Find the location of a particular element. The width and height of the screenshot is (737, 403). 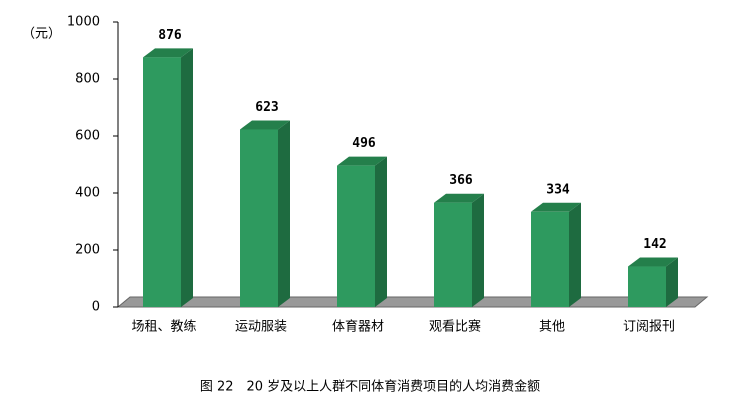

y-tick-label: 800 is located at coordinates (87, 79).